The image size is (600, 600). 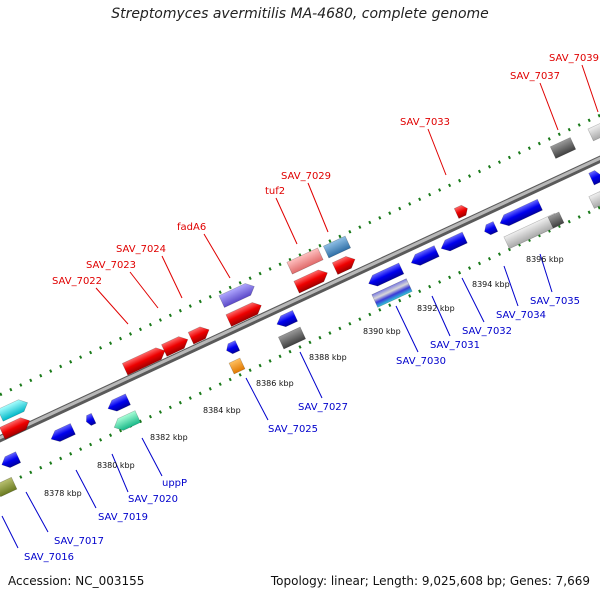 I want to click on scale-label-10: 8396 kbp, so click(x=545, y=259).